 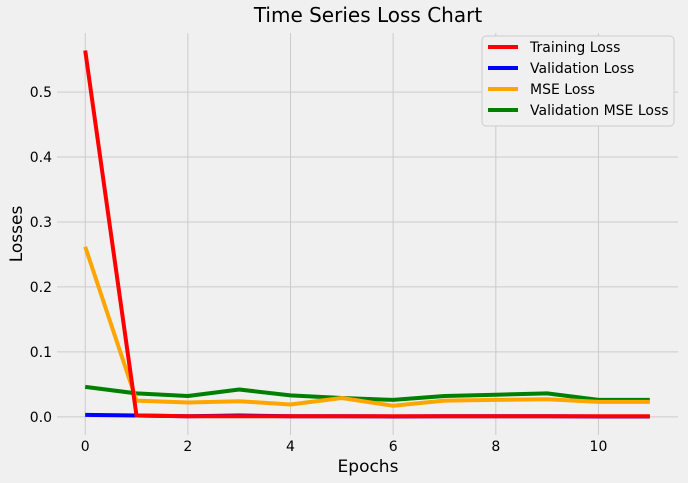 What do you see at coordinates (582, 69) in the screenshot?
I see `legend-entry-label: Validation Loss` at bounding box center [582, 69].